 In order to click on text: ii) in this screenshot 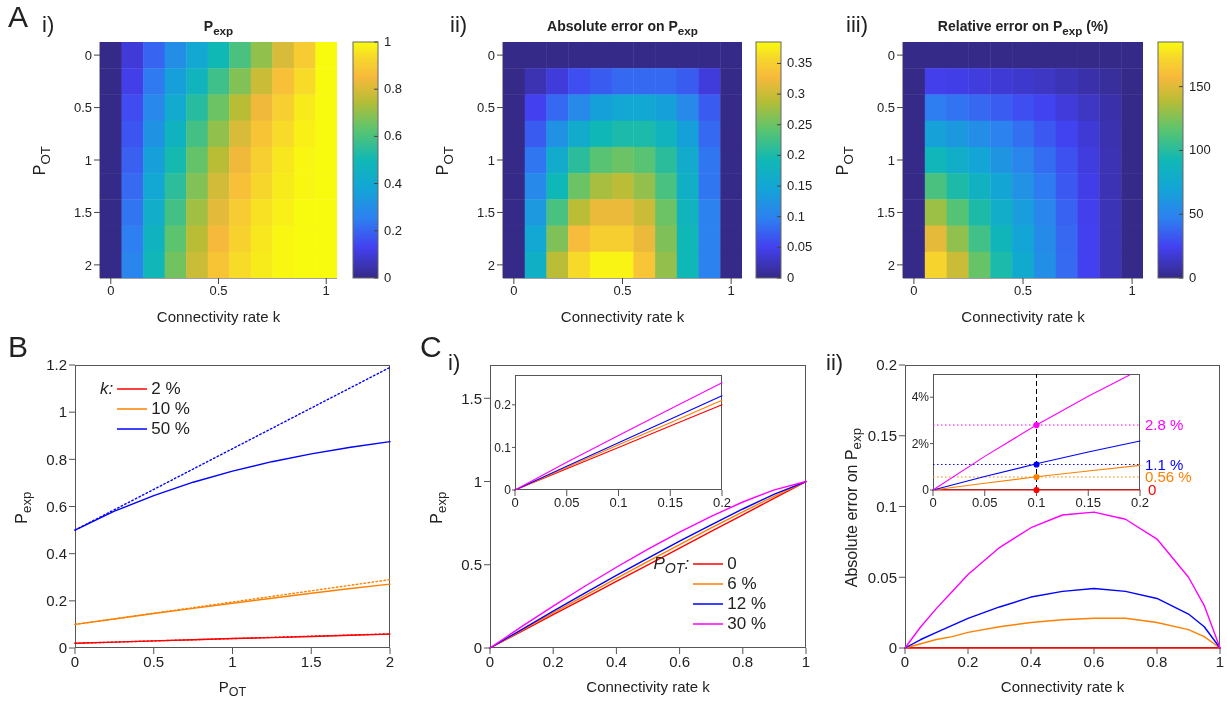, I will do `click(459, 25)`.